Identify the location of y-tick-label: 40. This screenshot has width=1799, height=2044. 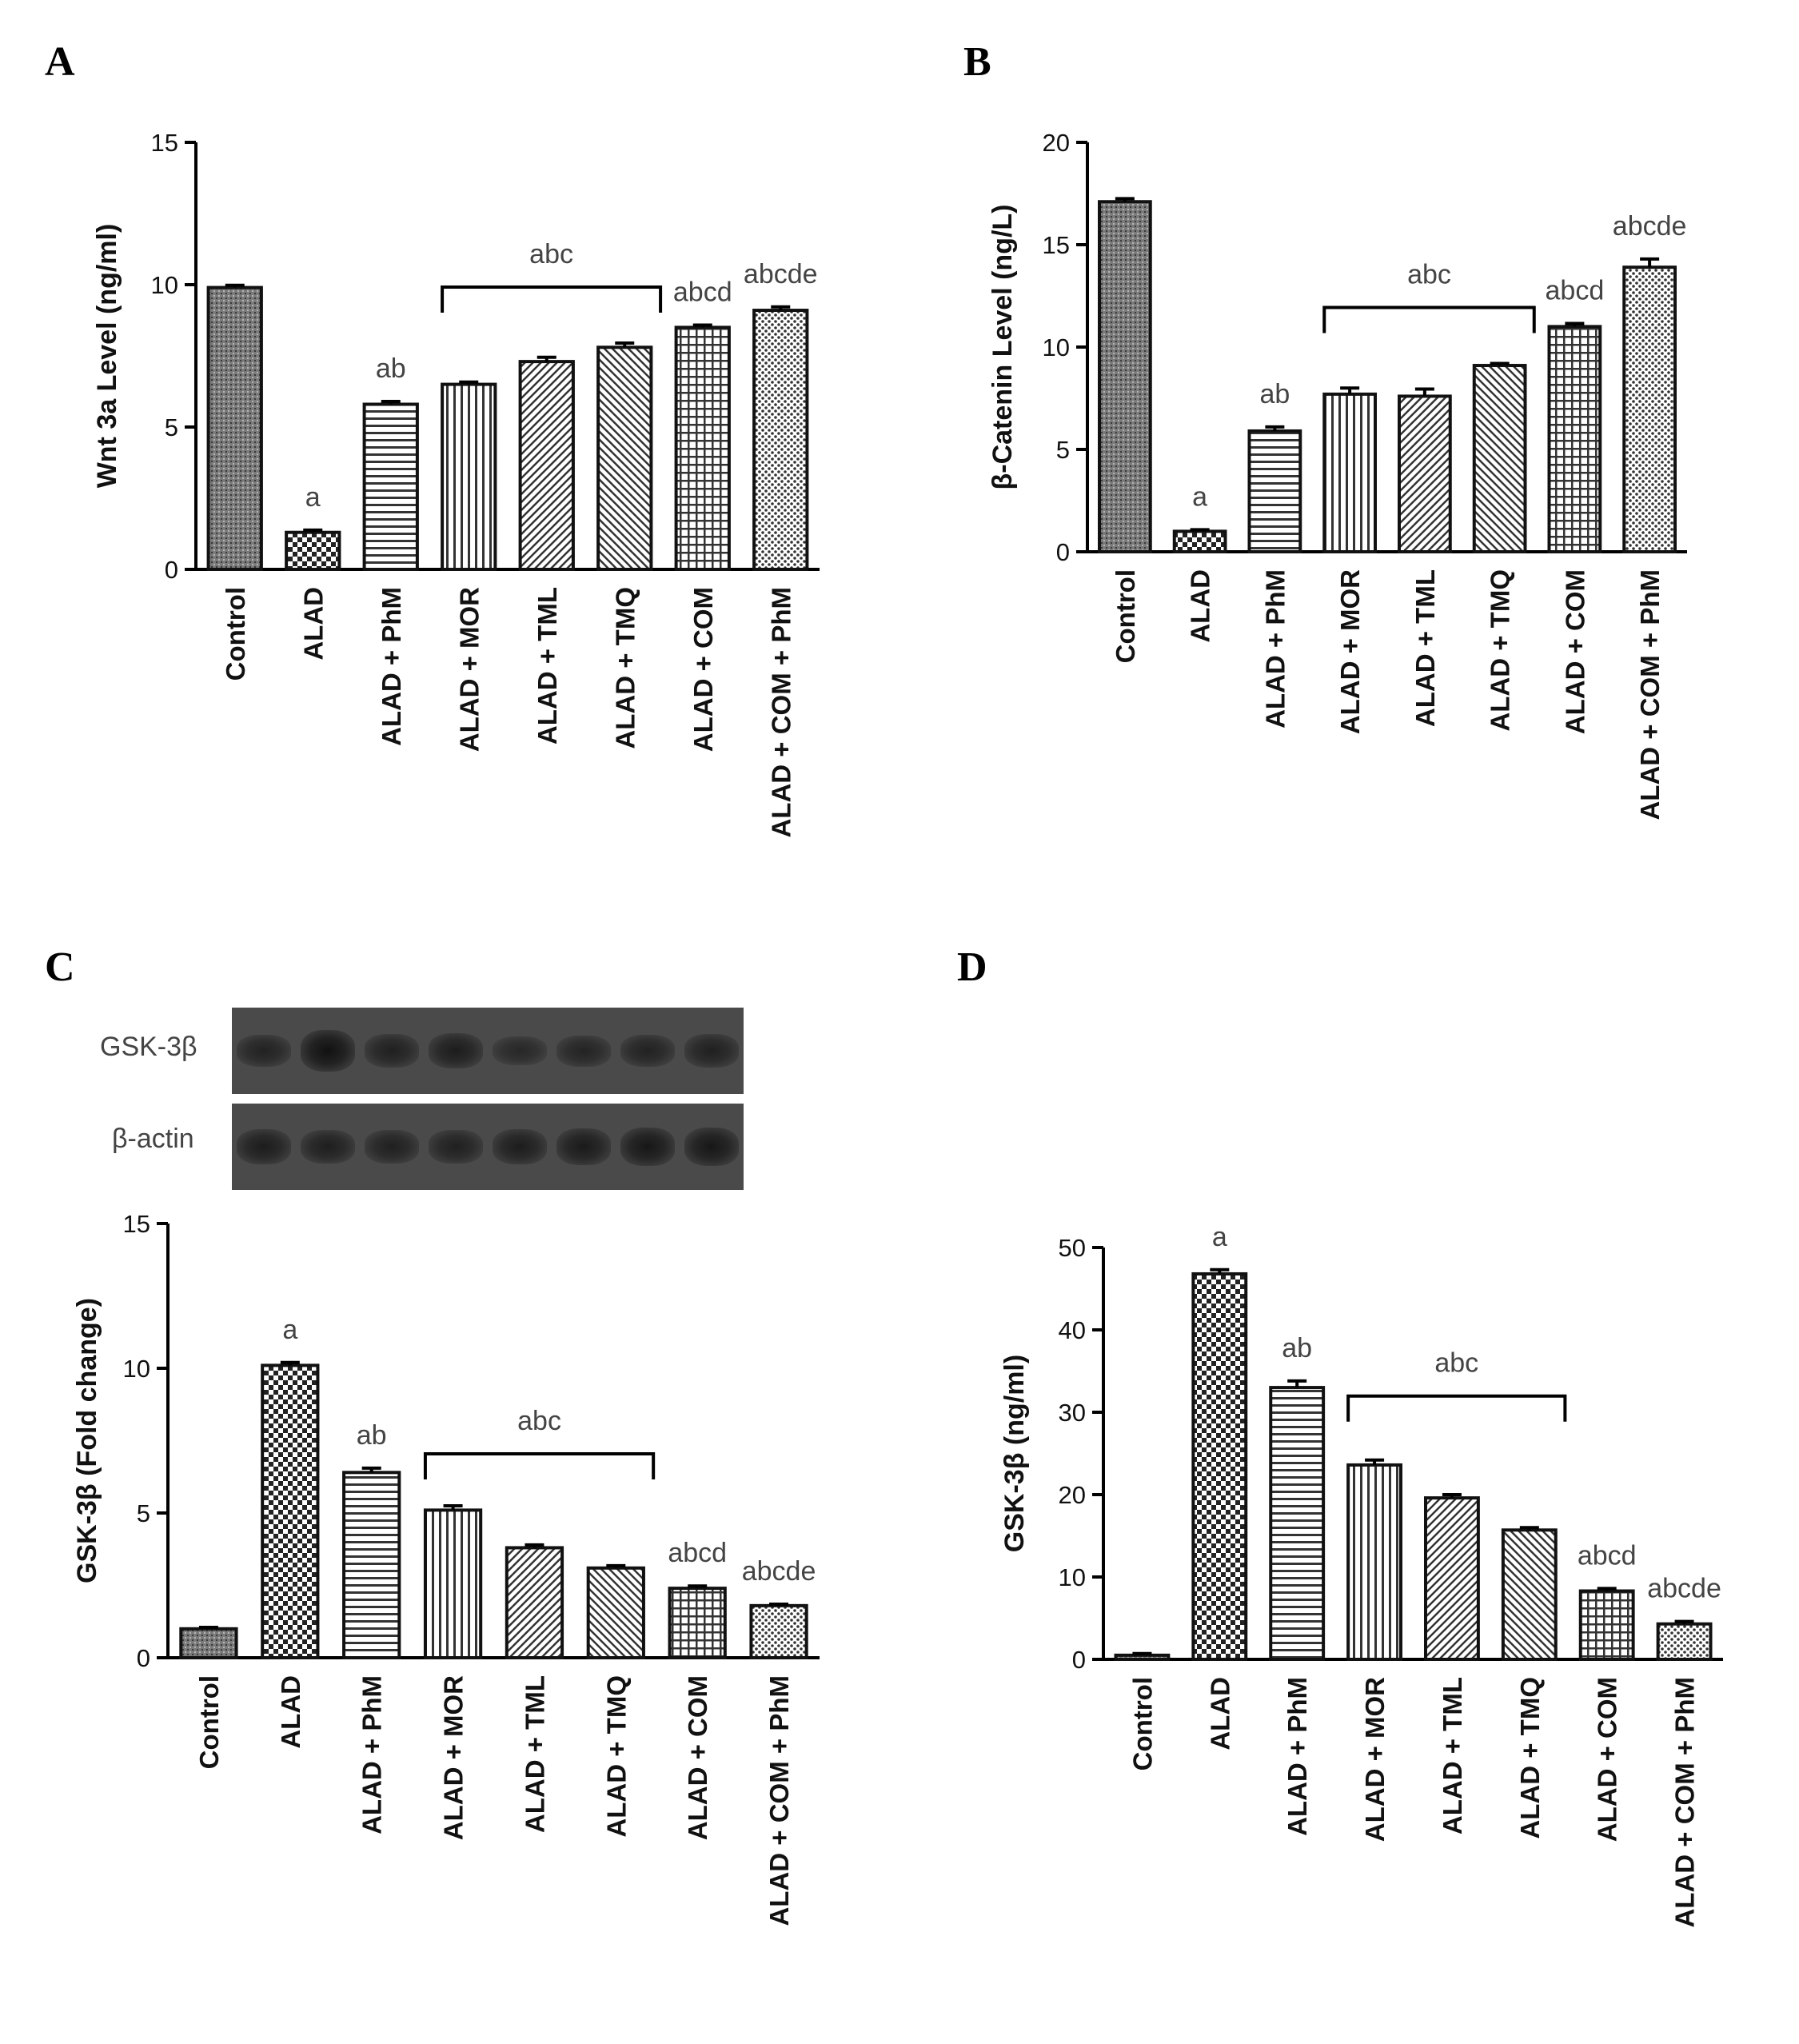
(1072, 1330).